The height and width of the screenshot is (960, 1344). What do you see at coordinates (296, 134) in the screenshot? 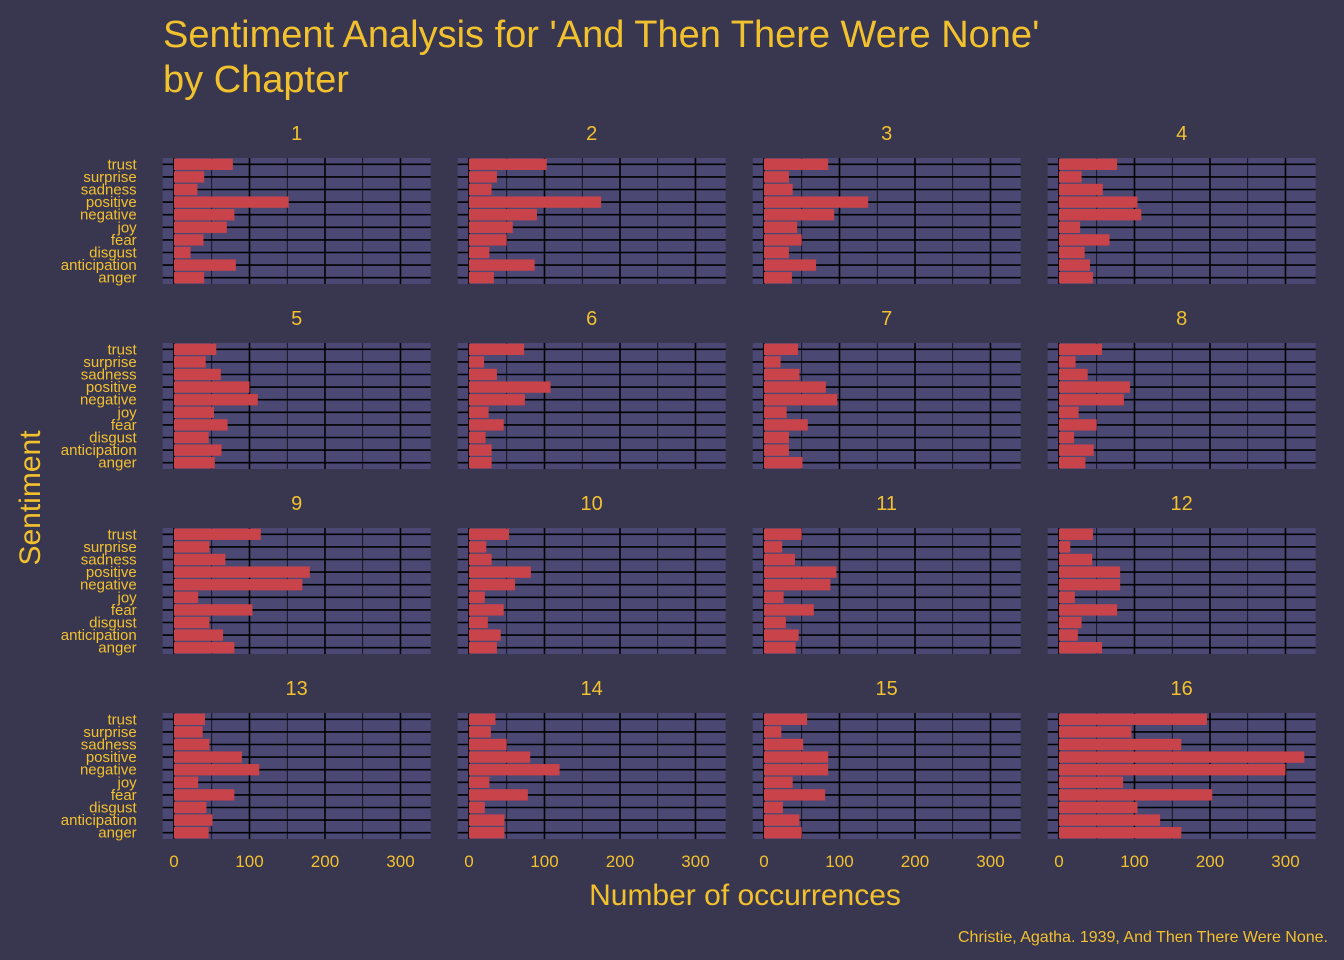
I see `facet-label: 1` at bounding box center [296, 134].